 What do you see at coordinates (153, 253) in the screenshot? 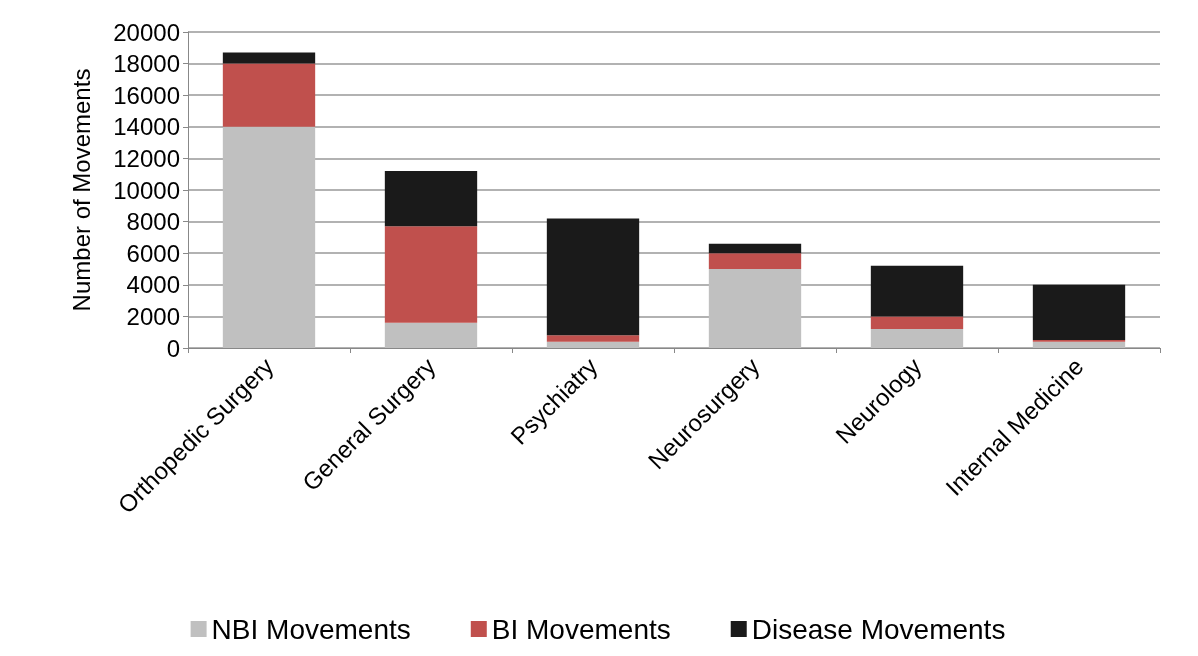
I see `y-tick-label: 6000` at bounding box center [153, 253].